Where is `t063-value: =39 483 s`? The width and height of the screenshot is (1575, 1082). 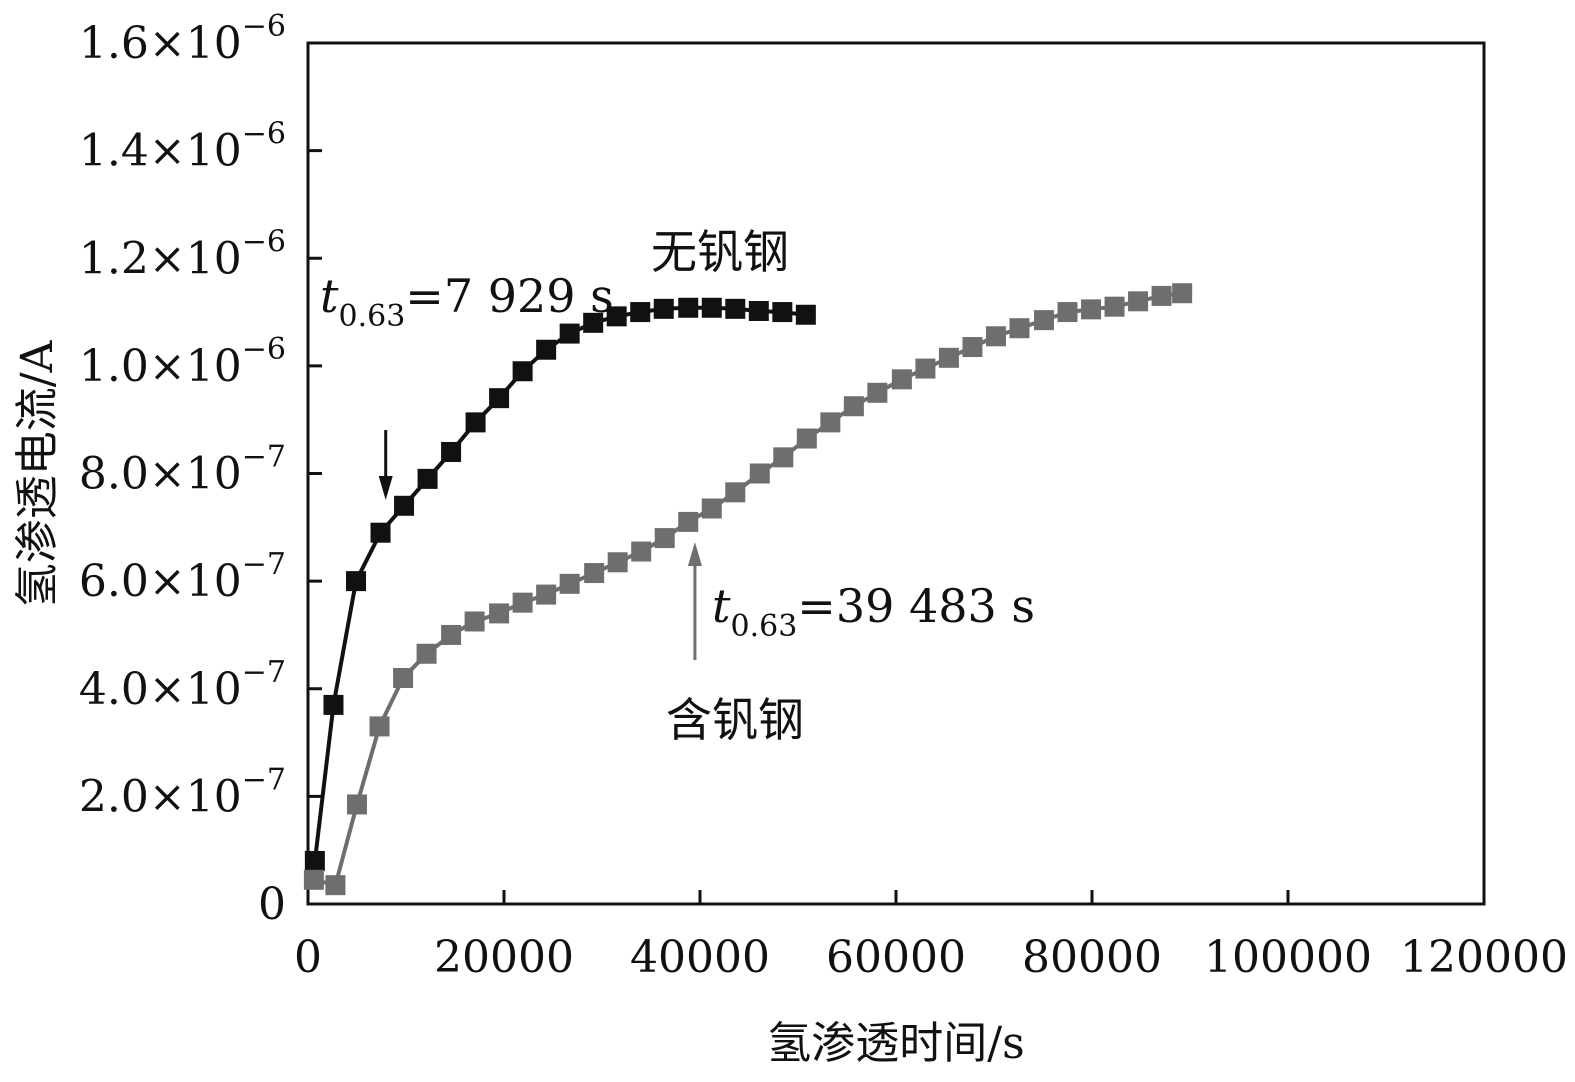 t063-value: =39 483 s is located at coordinates (916, 606).